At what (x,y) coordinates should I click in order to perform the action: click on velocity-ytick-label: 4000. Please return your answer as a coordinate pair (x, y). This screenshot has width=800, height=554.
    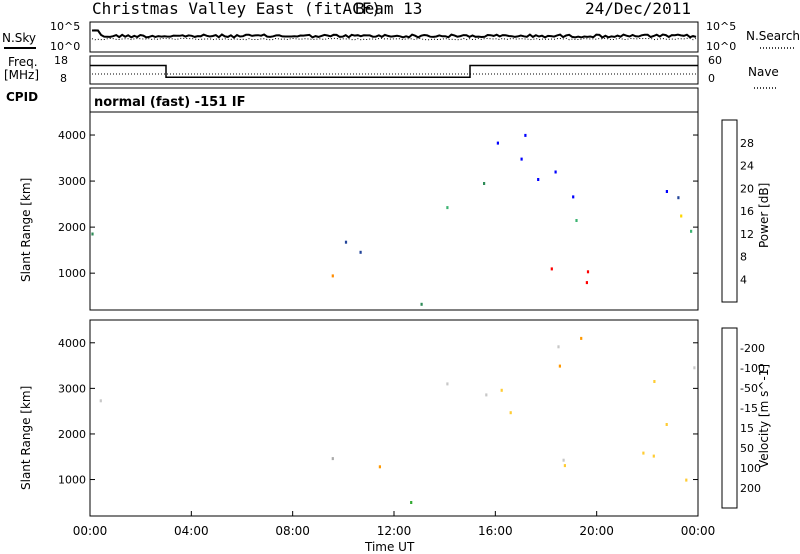
    Looking at the image, I should click on (72, 343).